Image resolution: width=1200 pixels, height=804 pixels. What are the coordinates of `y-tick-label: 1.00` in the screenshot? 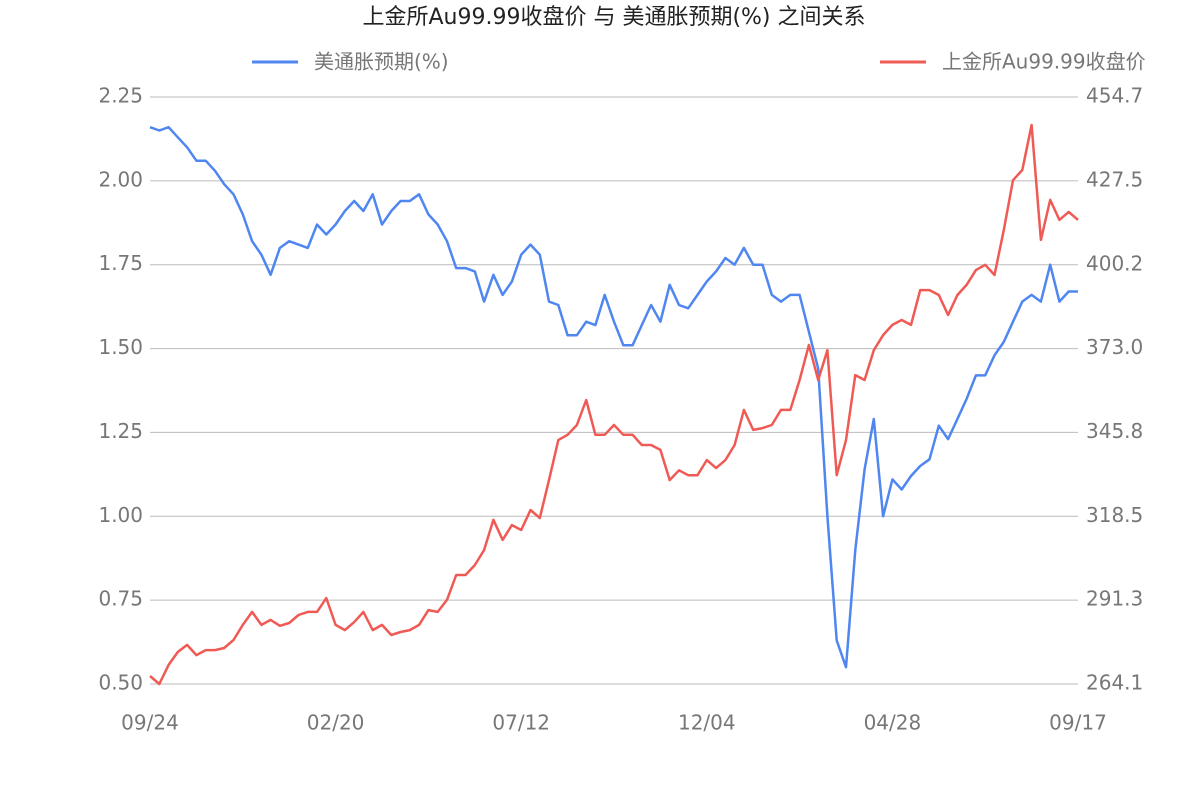 It's located at (120, 515).